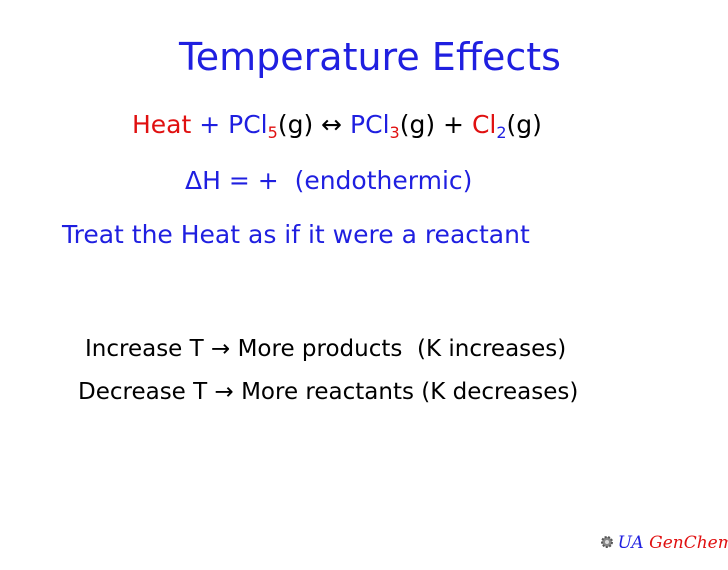  What do you see at coordinates (366, 124) in the screenshot?
I see `equation-part: PCl` at bounding box center [366, 124].